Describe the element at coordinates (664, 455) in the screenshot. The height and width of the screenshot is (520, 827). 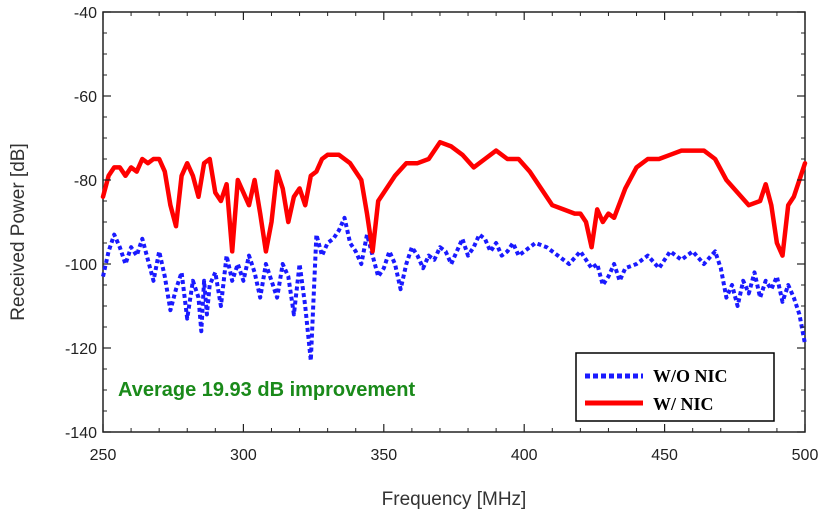
I see `x-tick-label: 450` at that location.